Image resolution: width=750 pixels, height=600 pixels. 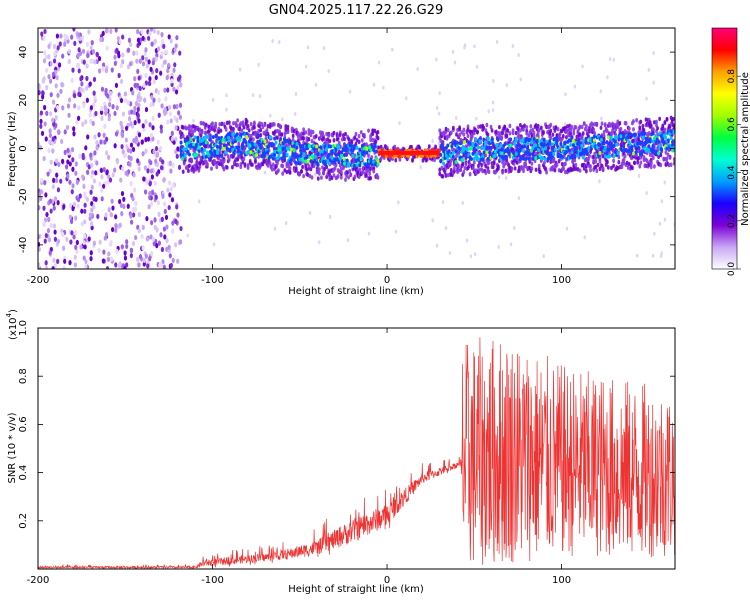 I want to click on svg-text: (x104), so click(x=12, y=324).